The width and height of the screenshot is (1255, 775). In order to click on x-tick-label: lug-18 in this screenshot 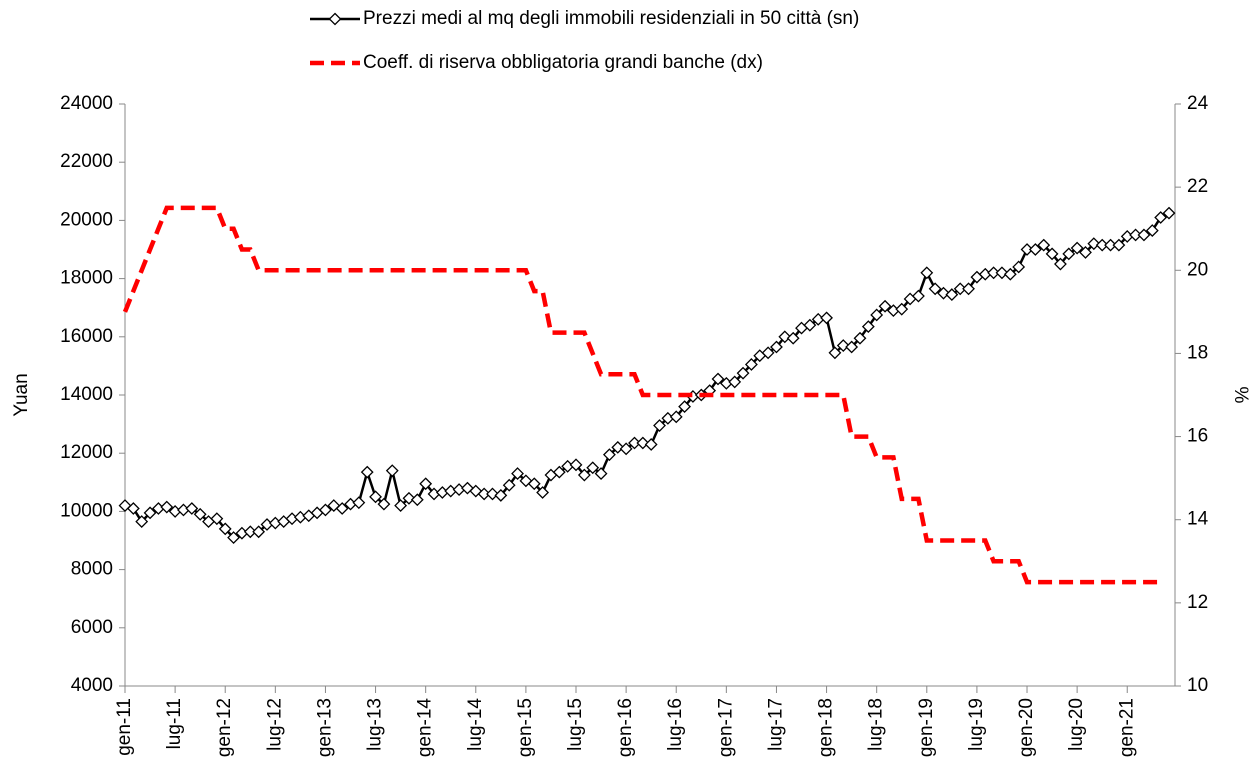, I will do `click(876, 724)`.